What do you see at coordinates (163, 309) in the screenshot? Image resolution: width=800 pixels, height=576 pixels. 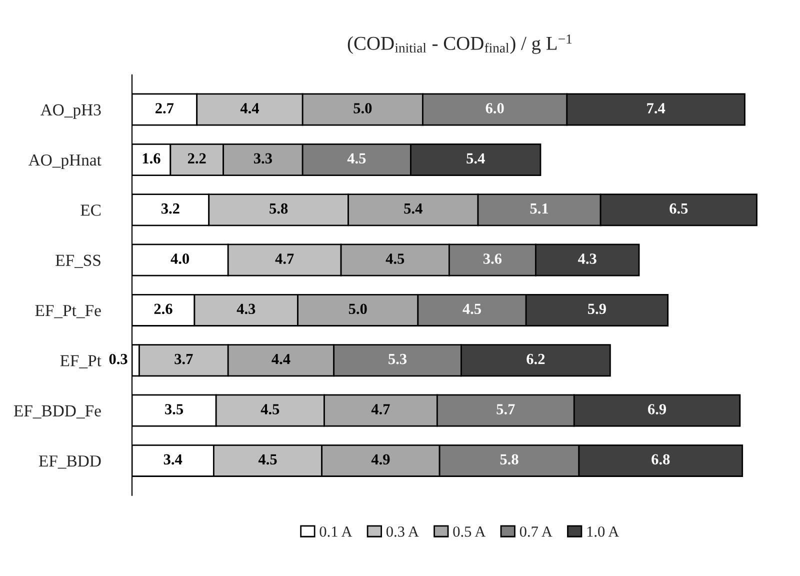 I see `data-label: 2.6` at bounding box center [163, 309].